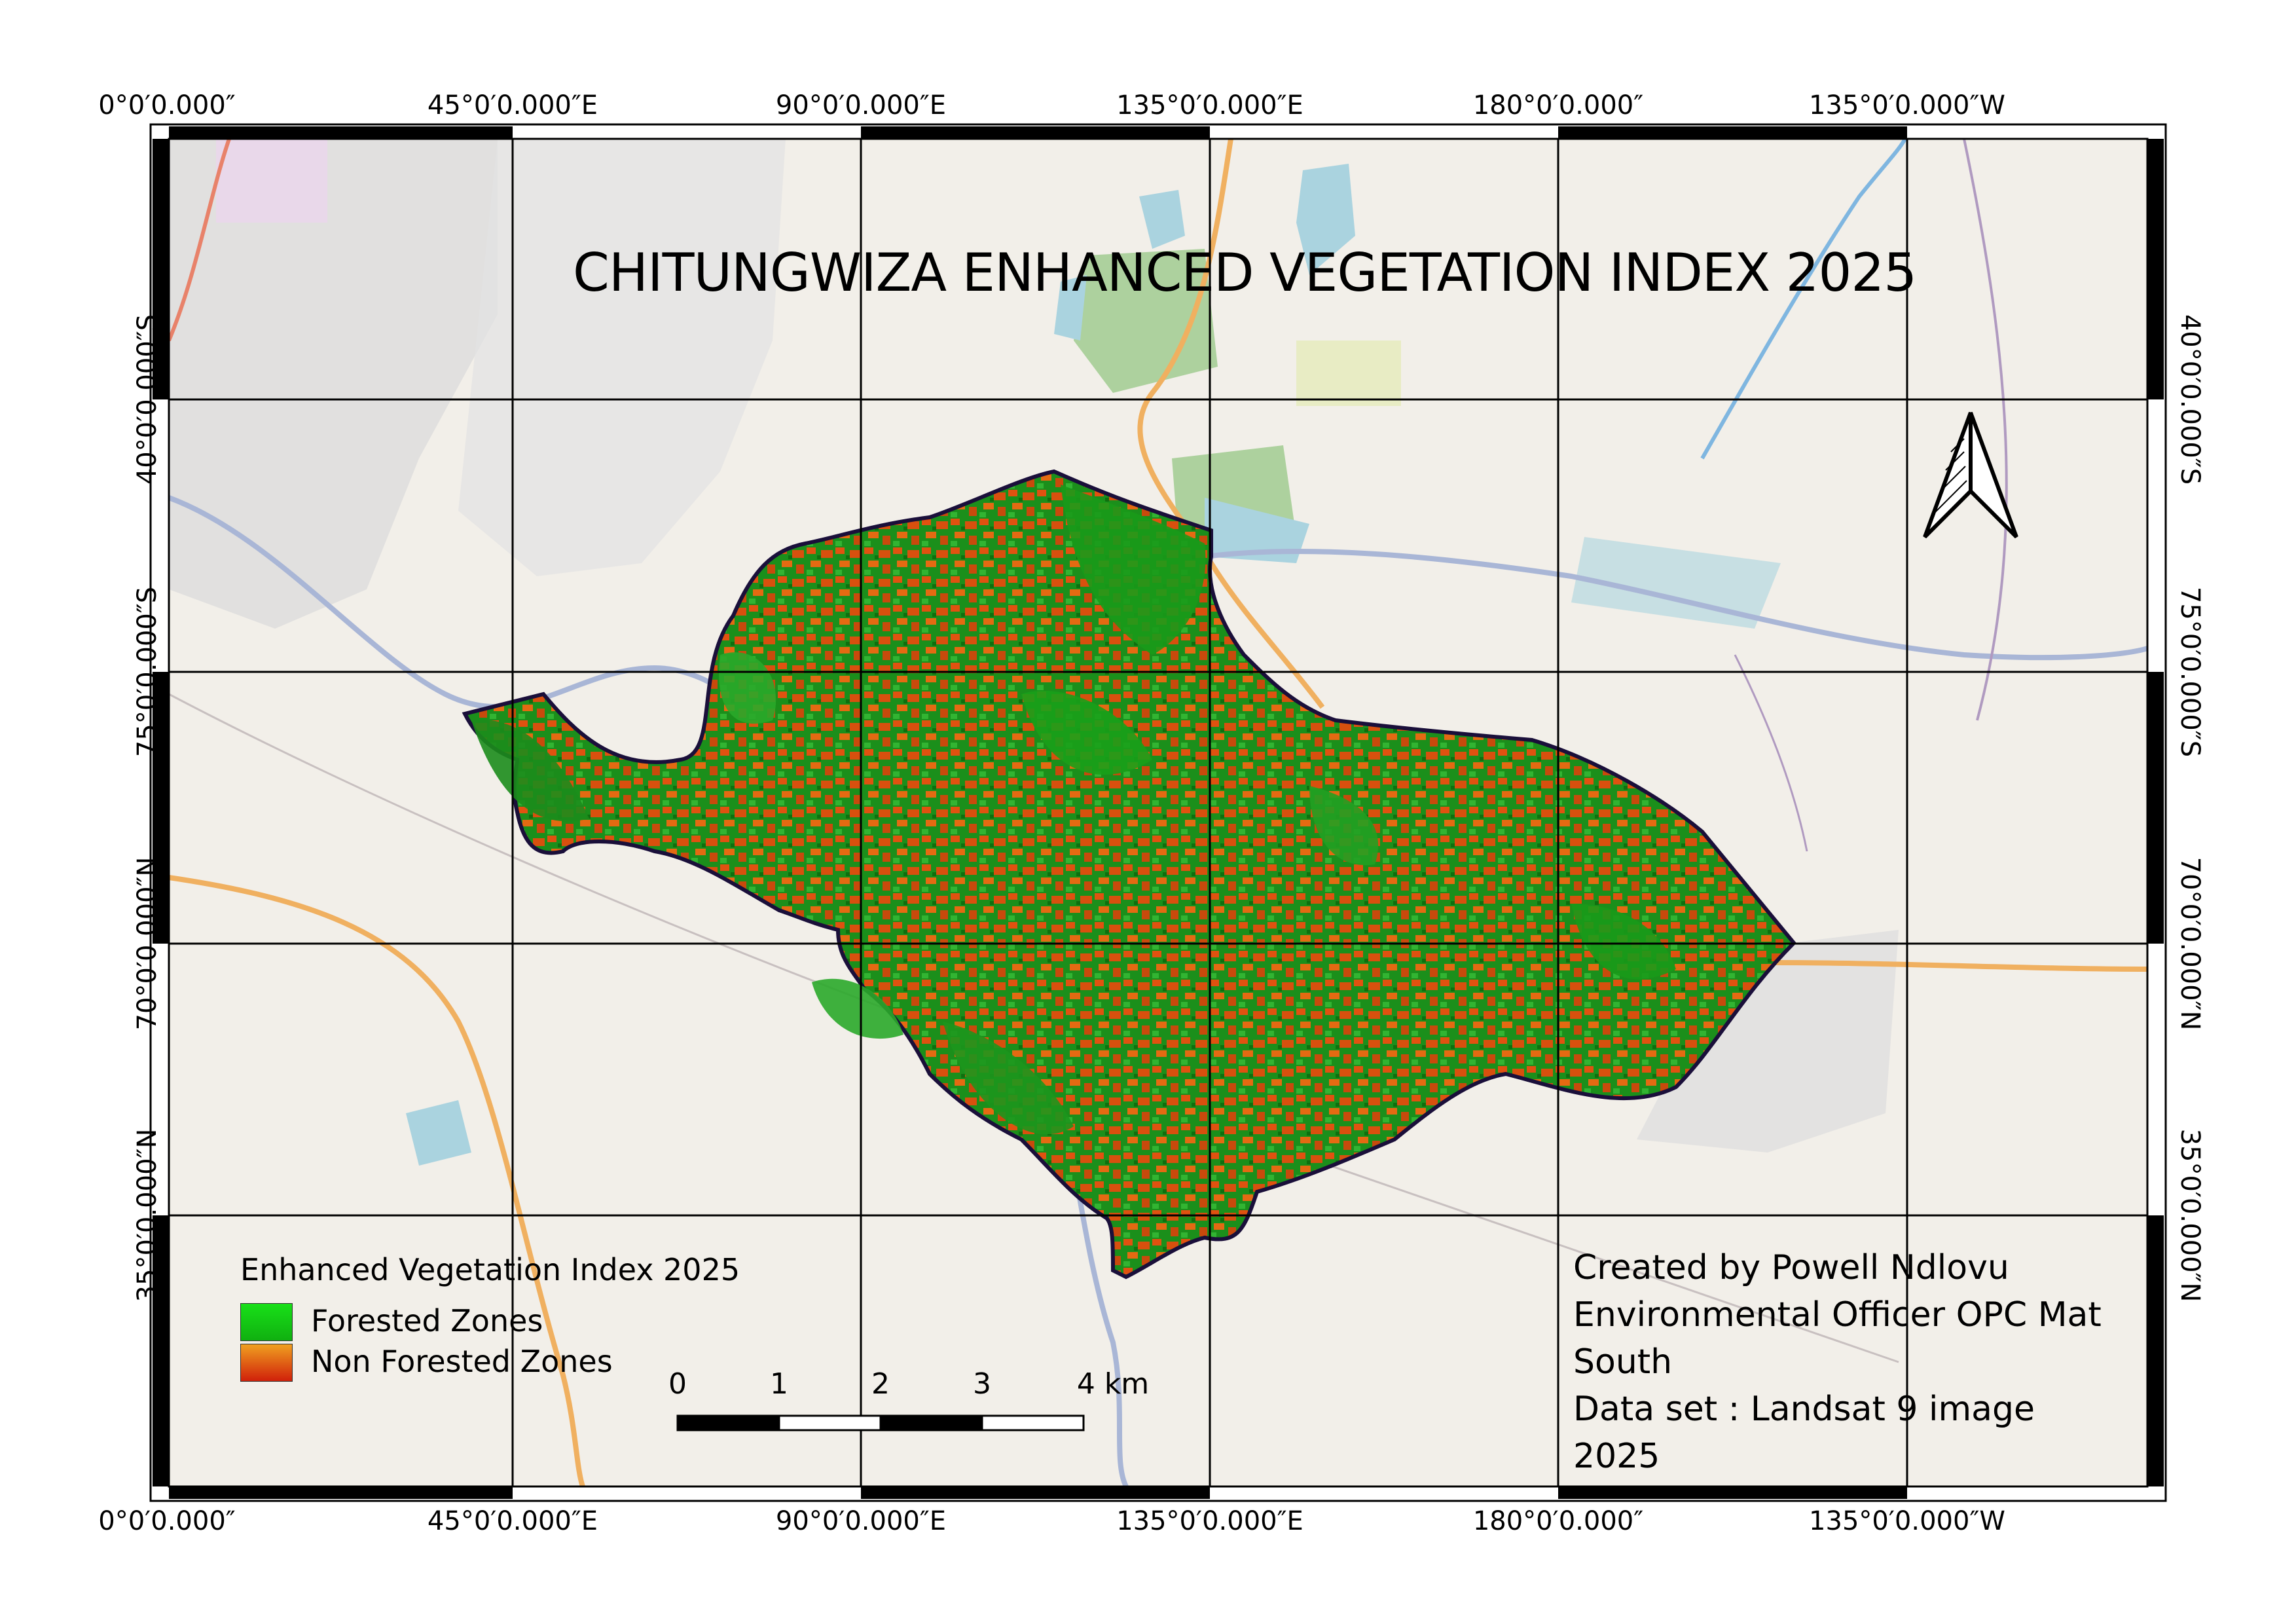  Describe the element at coordinates (1837, 1315) in the screenshot. I see `credits-line: Environmental Officer OPC Mat` at that location.